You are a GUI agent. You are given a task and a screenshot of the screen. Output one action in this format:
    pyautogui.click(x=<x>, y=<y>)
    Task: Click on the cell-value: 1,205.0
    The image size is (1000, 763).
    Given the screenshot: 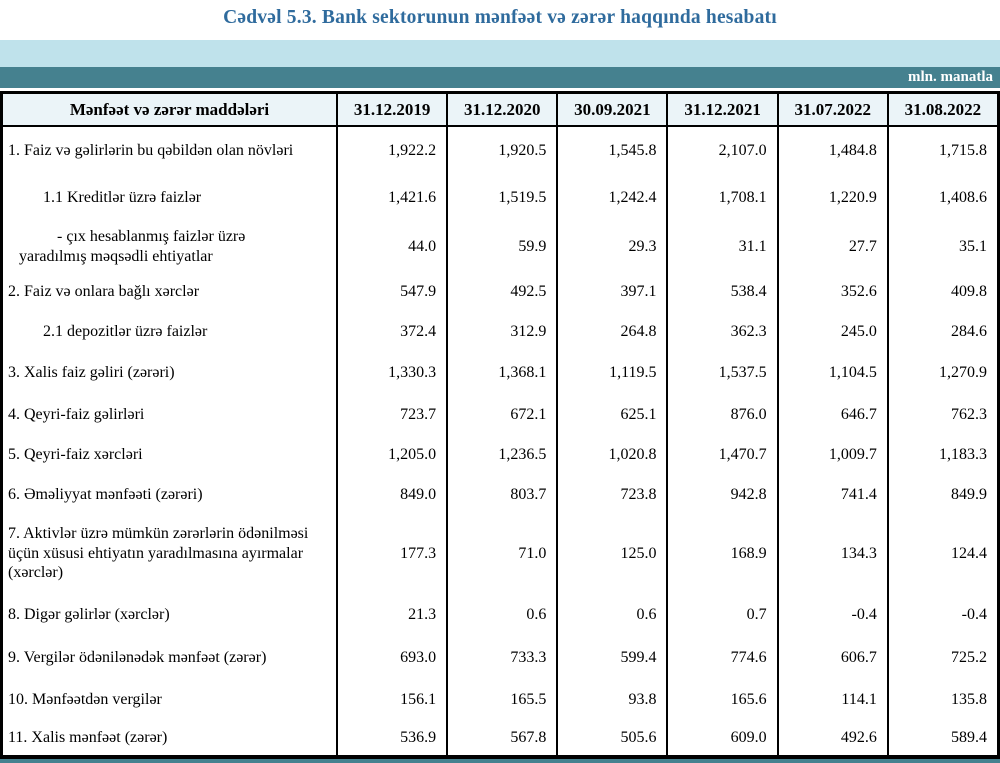 What is the action you would take?
    pyautogui.click(x=391, y=455)
    